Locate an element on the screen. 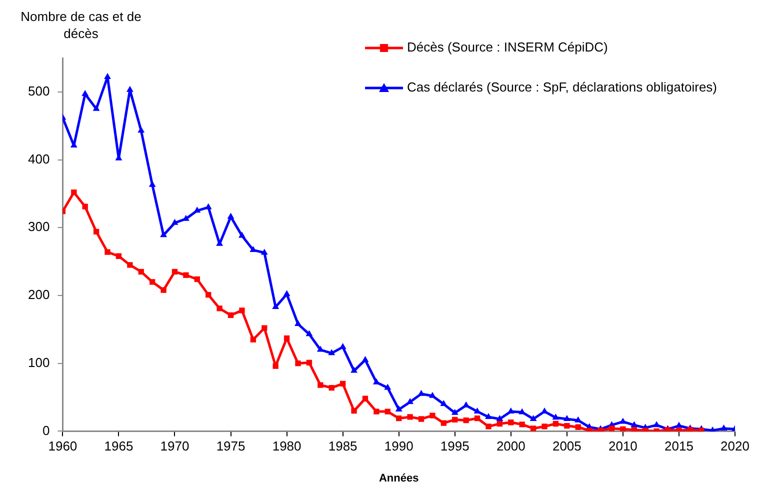  x-tick-label: 2005 is located at coordinates (567, 446).